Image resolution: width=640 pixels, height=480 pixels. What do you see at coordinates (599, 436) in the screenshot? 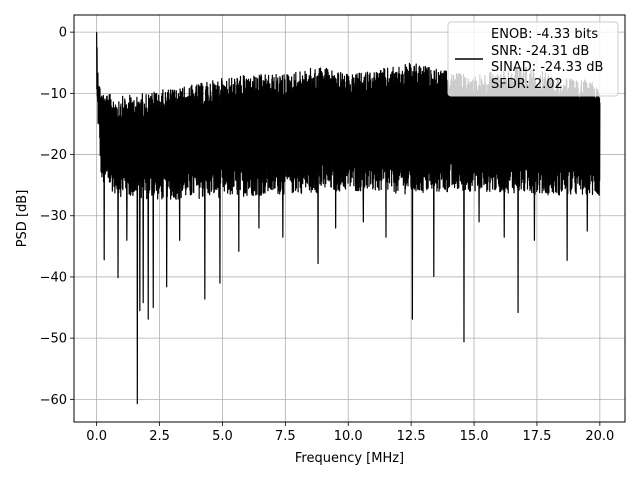
I see `x-tick-label: 20.0` at bounding box center [599, 436].